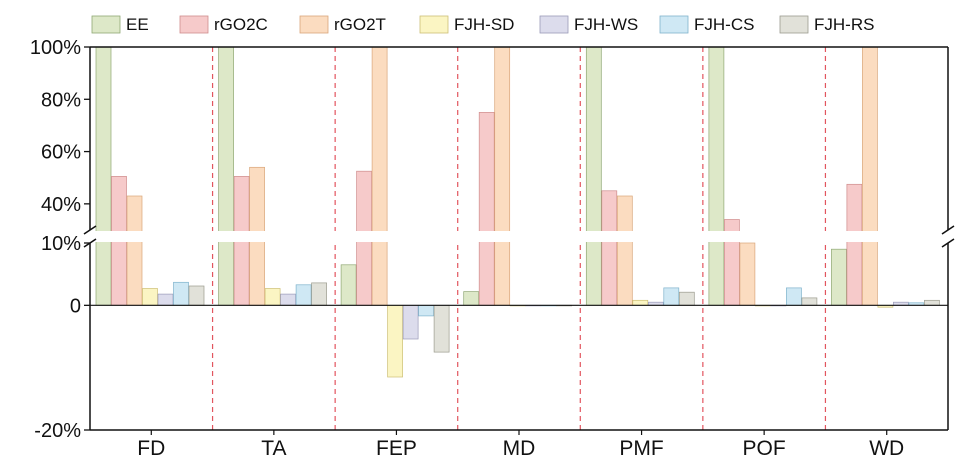 The width and height of the screenshot is (960, 466). What do you see at coordinates (471, 298) in the screenshot?
I see `bar-ee-md` at bounding box center [471, 298].